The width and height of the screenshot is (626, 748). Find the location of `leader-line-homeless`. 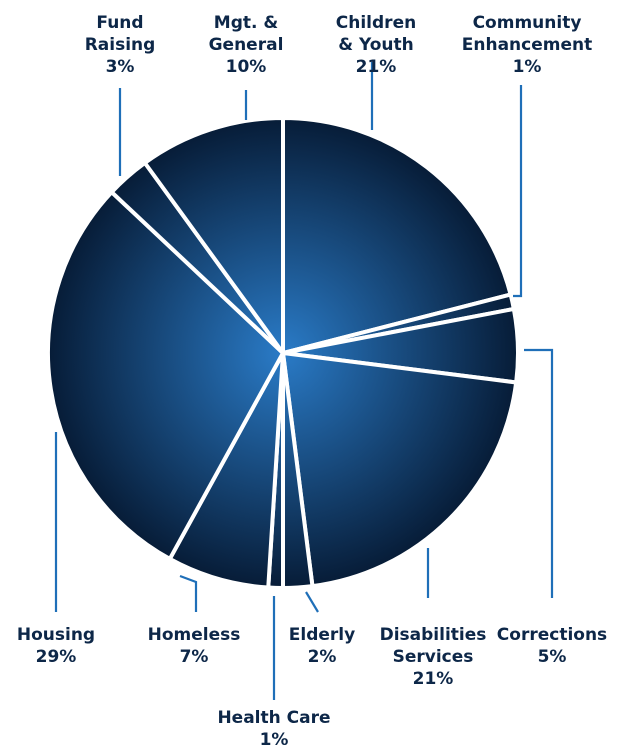

leader-line-homeless is located at coordinates (188, 593).